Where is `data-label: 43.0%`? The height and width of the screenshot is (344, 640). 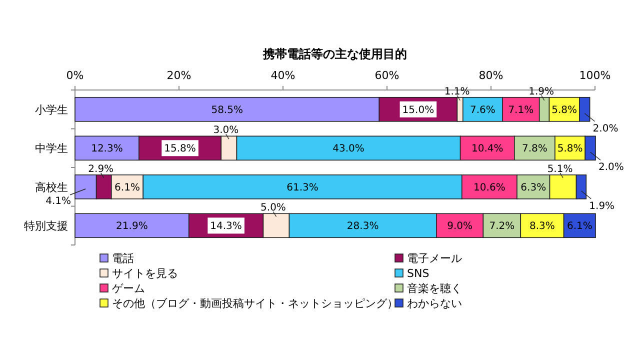
data-label: 43.0% is located at coordinates (348, 149).